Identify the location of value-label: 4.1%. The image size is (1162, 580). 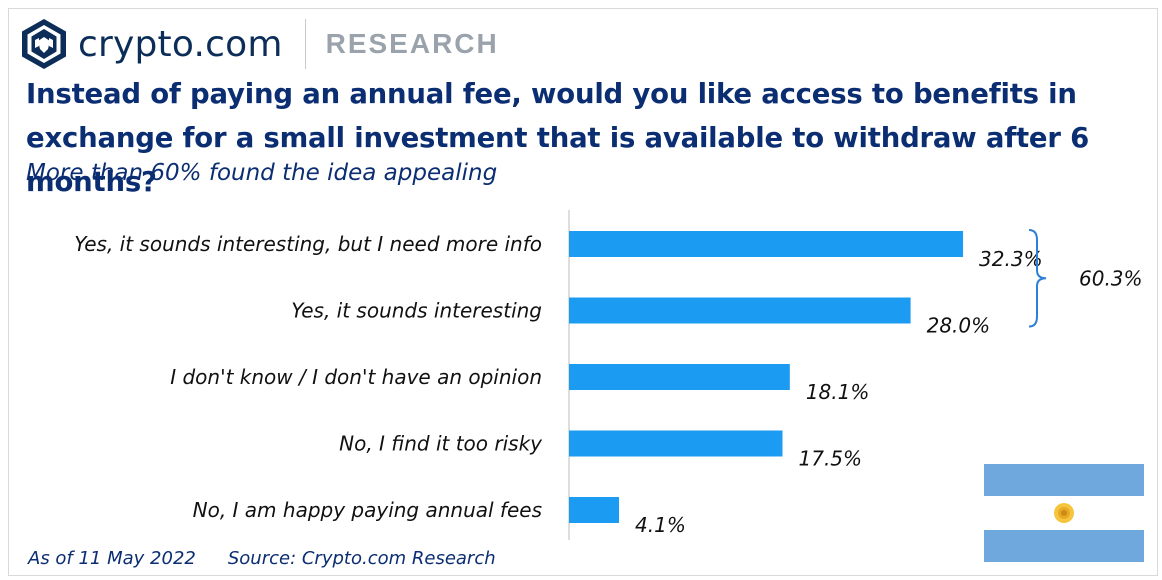
(660, 525).